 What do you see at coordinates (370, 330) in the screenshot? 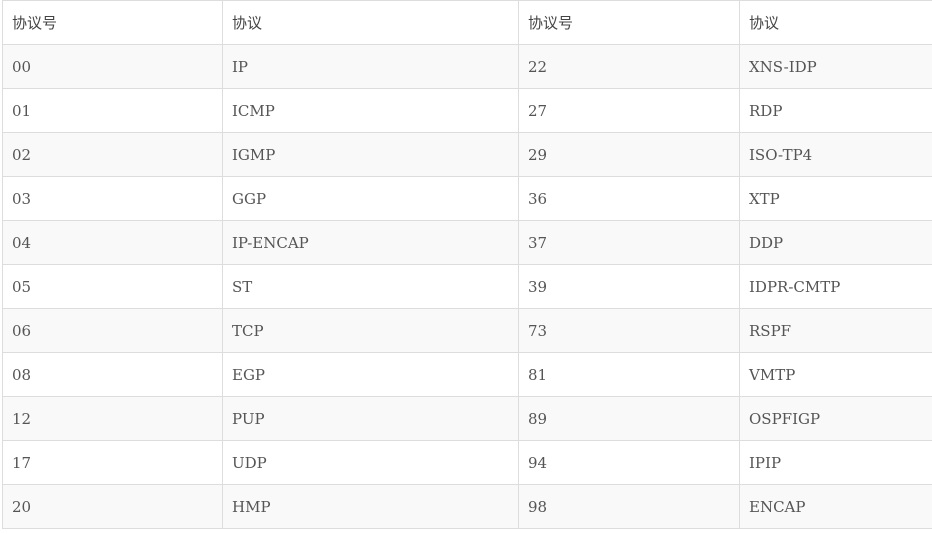
I see `cell-protocol-name: TCP` at bounding box center [370, 330].